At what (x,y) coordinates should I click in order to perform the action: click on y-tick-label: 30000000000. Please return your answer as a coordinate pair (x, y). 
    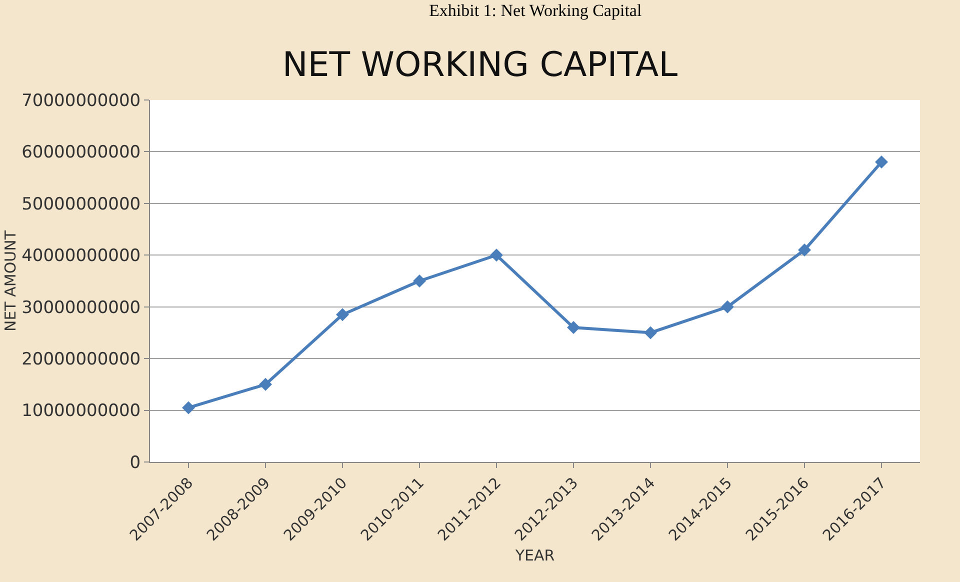
    Looking at the image, I should click on (81, 308).